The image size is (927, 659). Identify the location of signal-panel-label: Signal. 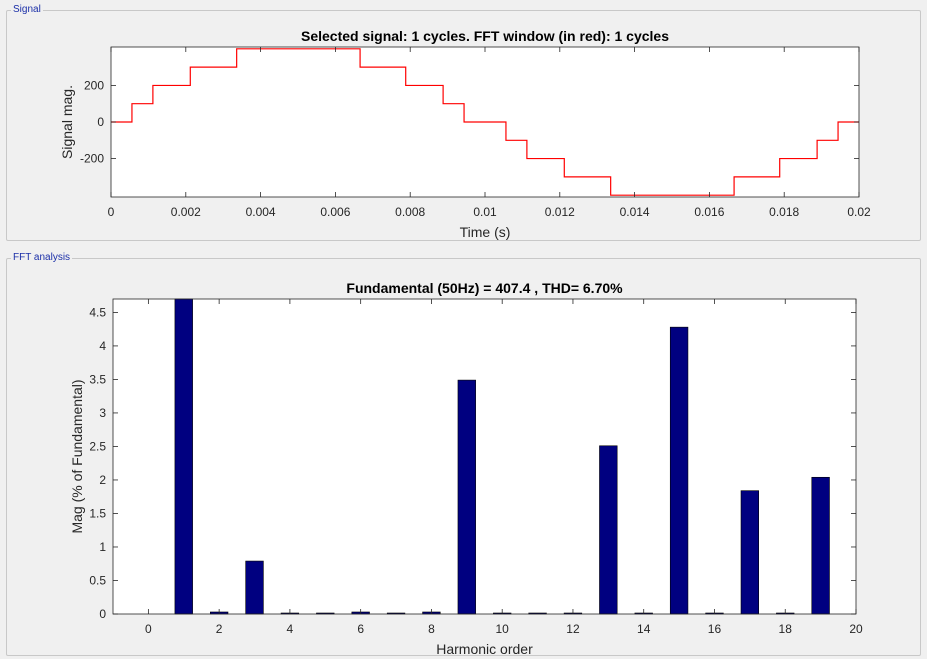
(27, 10).